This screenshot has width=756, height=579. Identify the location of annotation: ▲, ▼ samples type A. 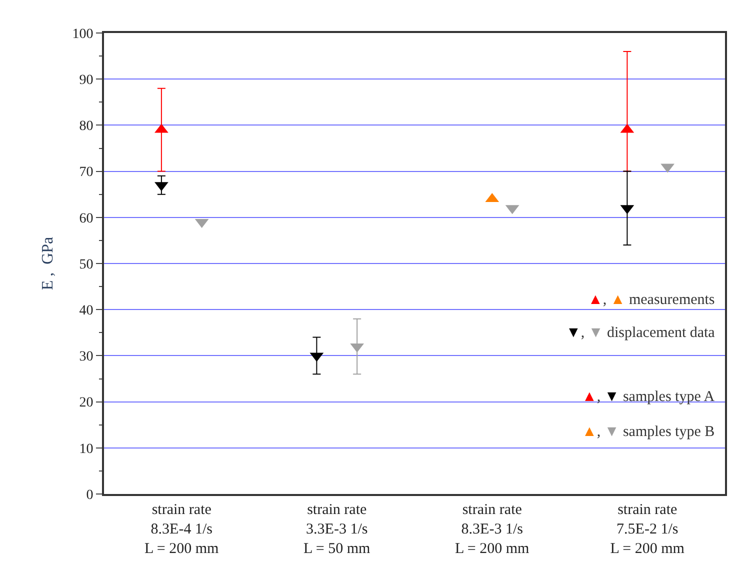
(648, 397).